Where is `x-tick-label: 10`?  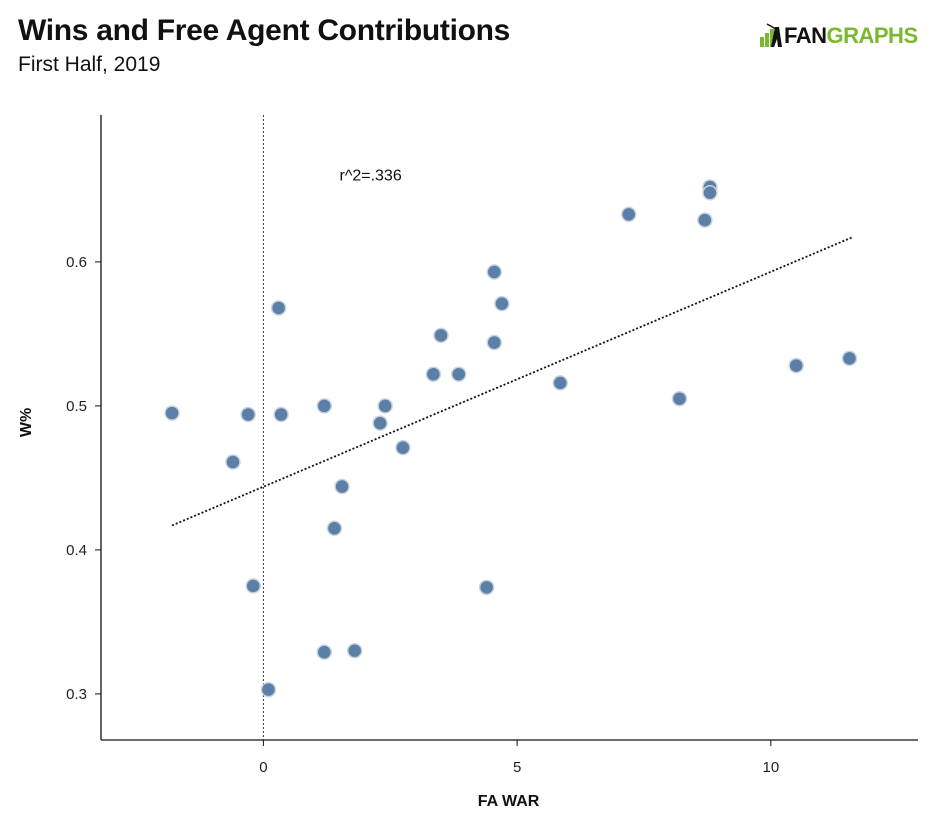
x-tick-label: 10 is located at coordinates (770, 767).